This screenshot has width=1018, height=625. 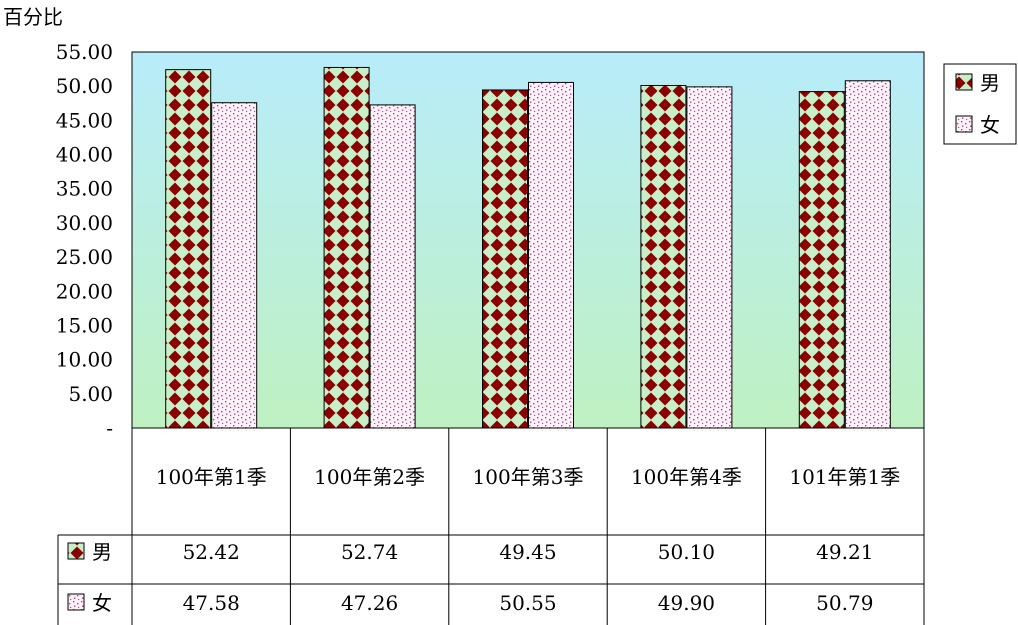 I want to click on y-tick-label: 15.00, so click(x=84, y=325).